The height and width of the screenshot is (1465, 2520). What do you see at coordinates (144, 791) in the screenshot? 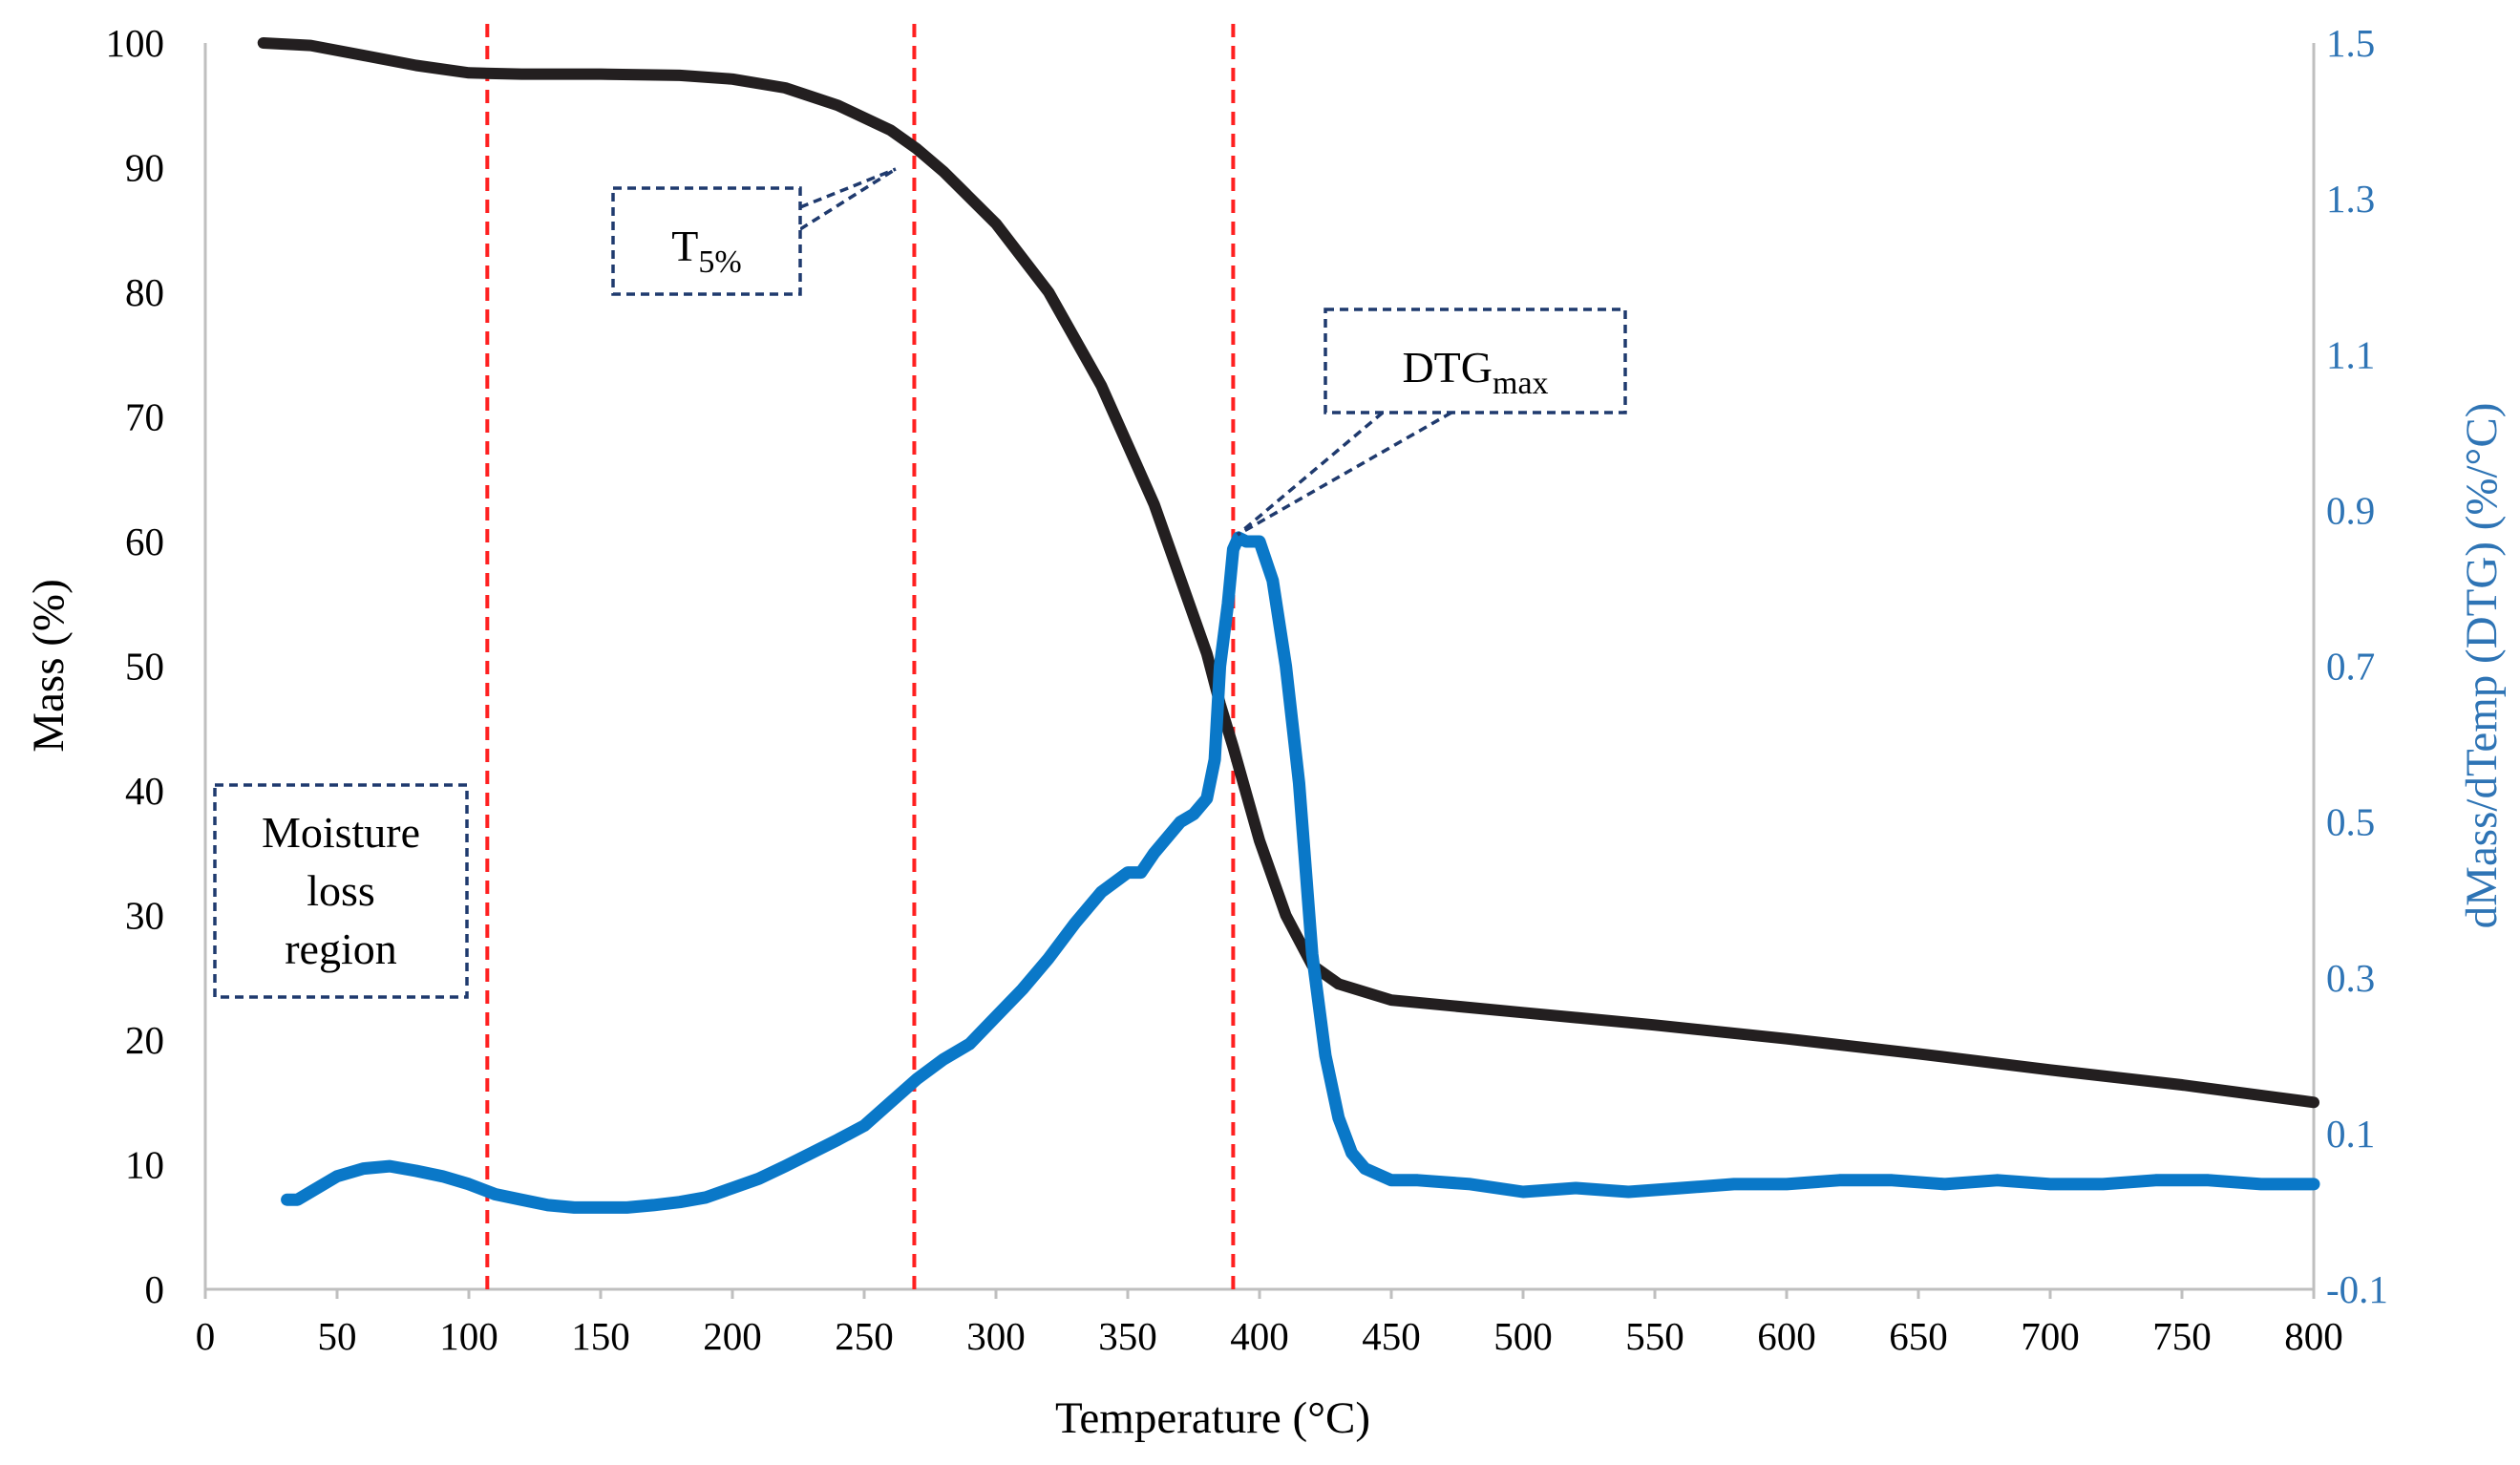
I see `y-tick-label: 40` at bounding box center [144, 791].